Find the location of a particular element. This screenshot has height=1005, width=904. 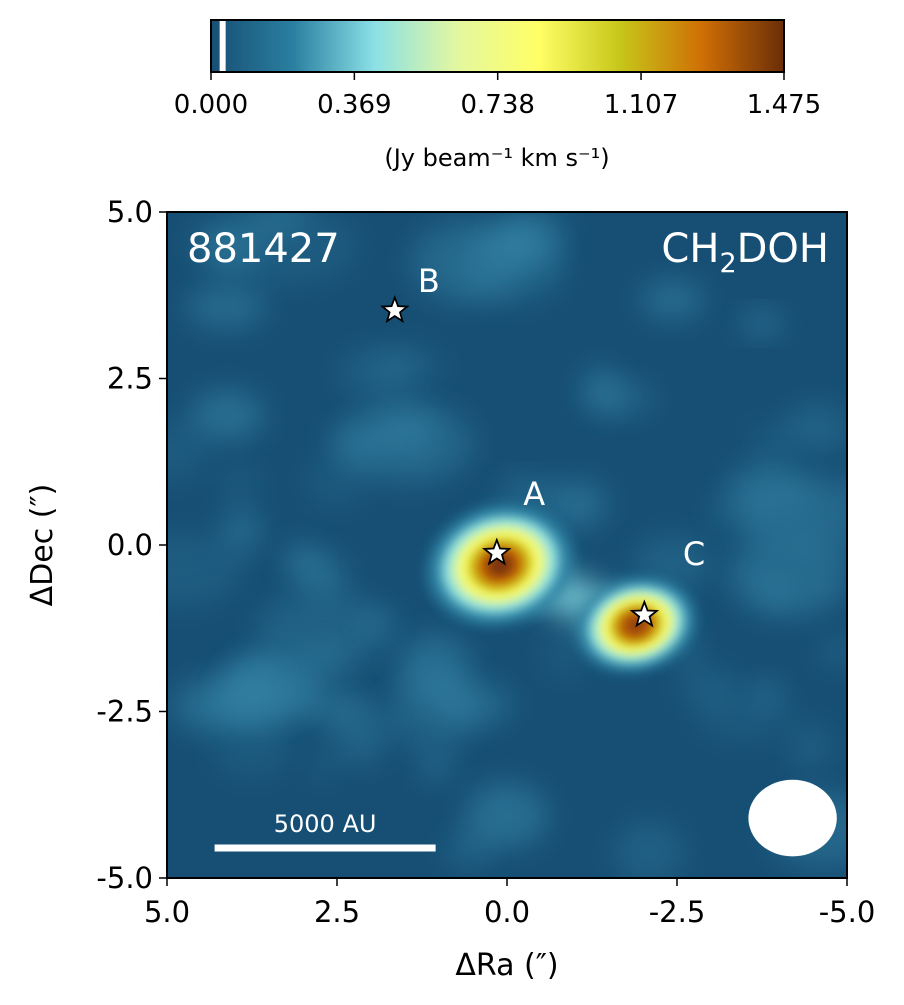

source-label-c: C is located at coordinates (694, 554).